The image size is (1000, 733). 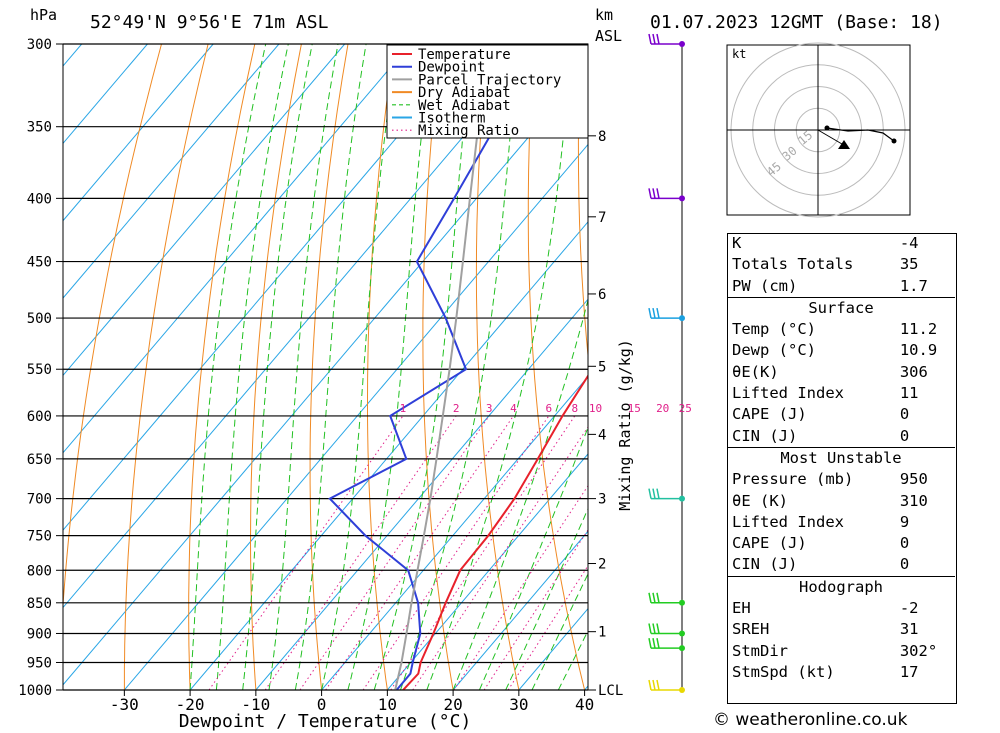 I want to click on mixing-ratio-axis-label: Mixing Ratio (g/kg), so click(x=625, y=425).